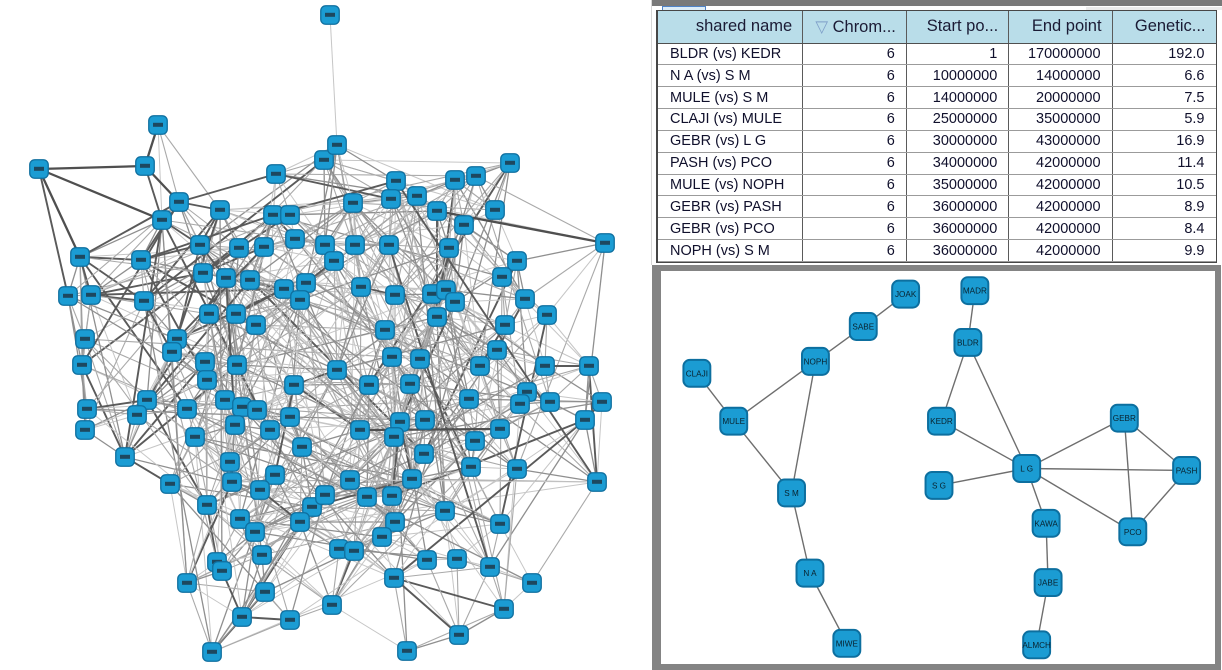 The image size is (1222, 670). Describe the element at coordinates (1187, 470) in the screenshot. I see `svg-text: PASH` at that location.